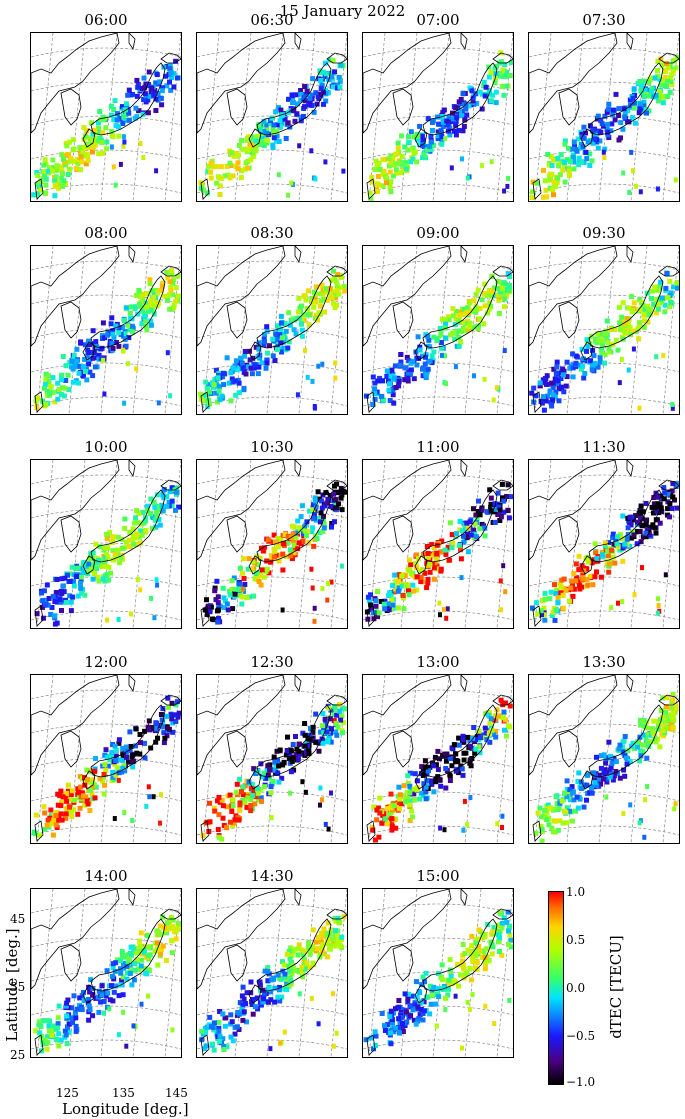 The width and height of the screenshot is (685, 1119). What do you see at coordinates (107, 984) in the screenshot?
I see `dtec-cells` at bounding box center [107, 984].